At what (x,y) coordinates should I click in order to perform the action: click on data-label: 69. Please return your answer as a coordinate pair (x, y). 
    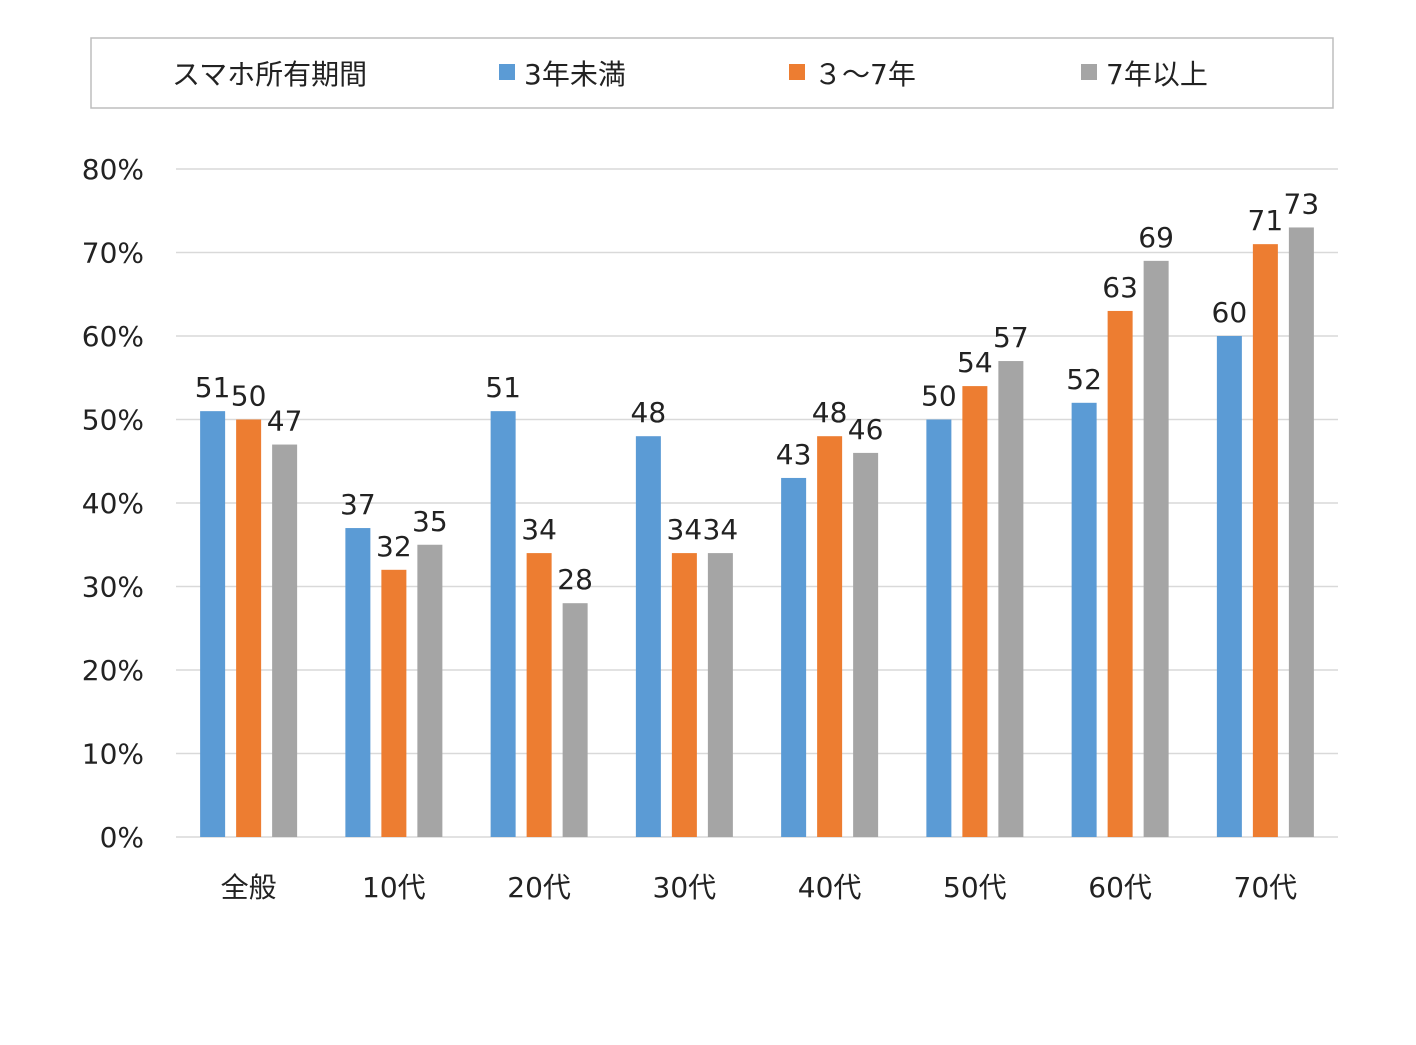
    Looking at the image, I should click on (1156, 237).